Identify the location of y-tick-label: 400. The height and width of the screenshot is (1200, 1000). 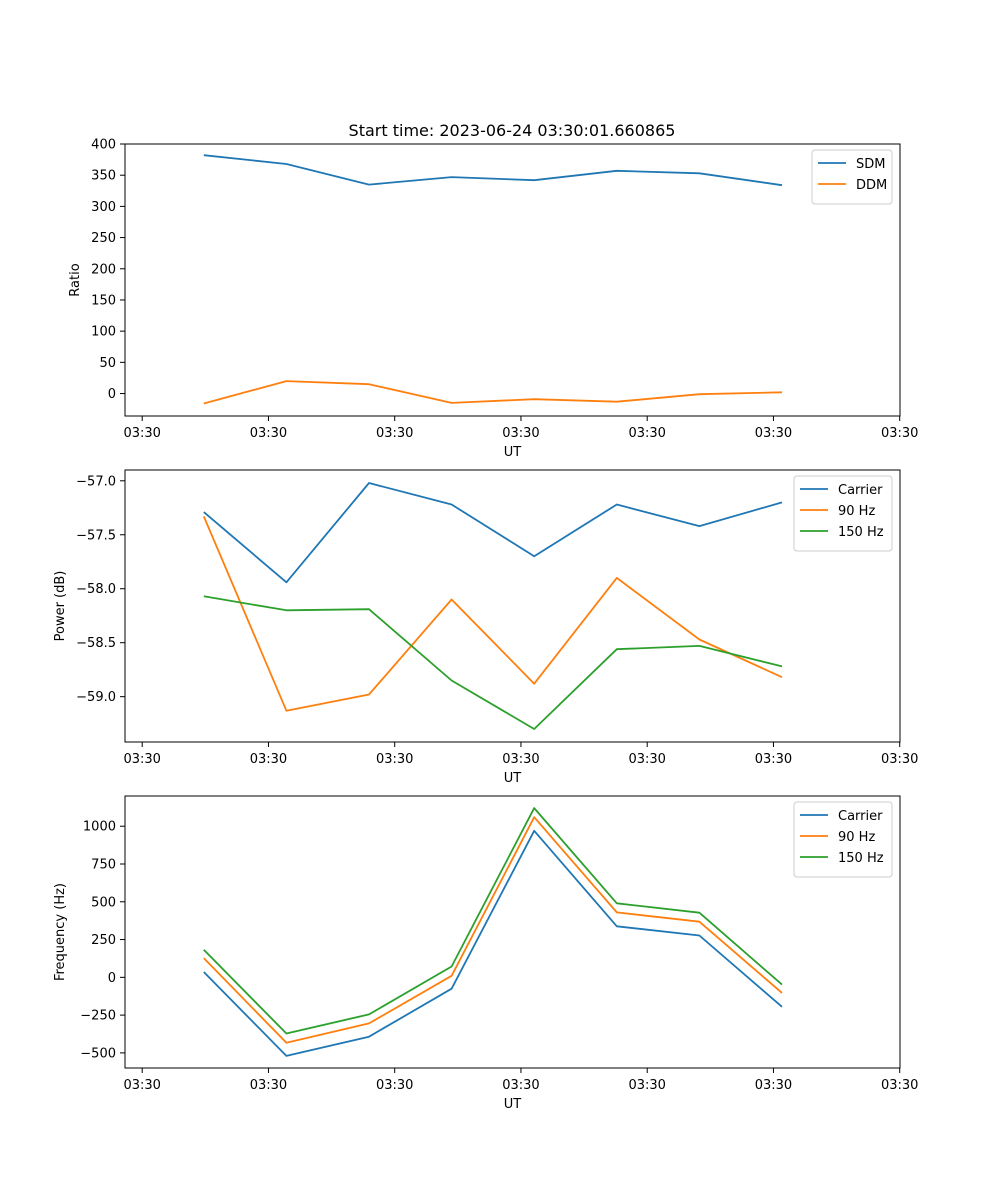
(103, 145).